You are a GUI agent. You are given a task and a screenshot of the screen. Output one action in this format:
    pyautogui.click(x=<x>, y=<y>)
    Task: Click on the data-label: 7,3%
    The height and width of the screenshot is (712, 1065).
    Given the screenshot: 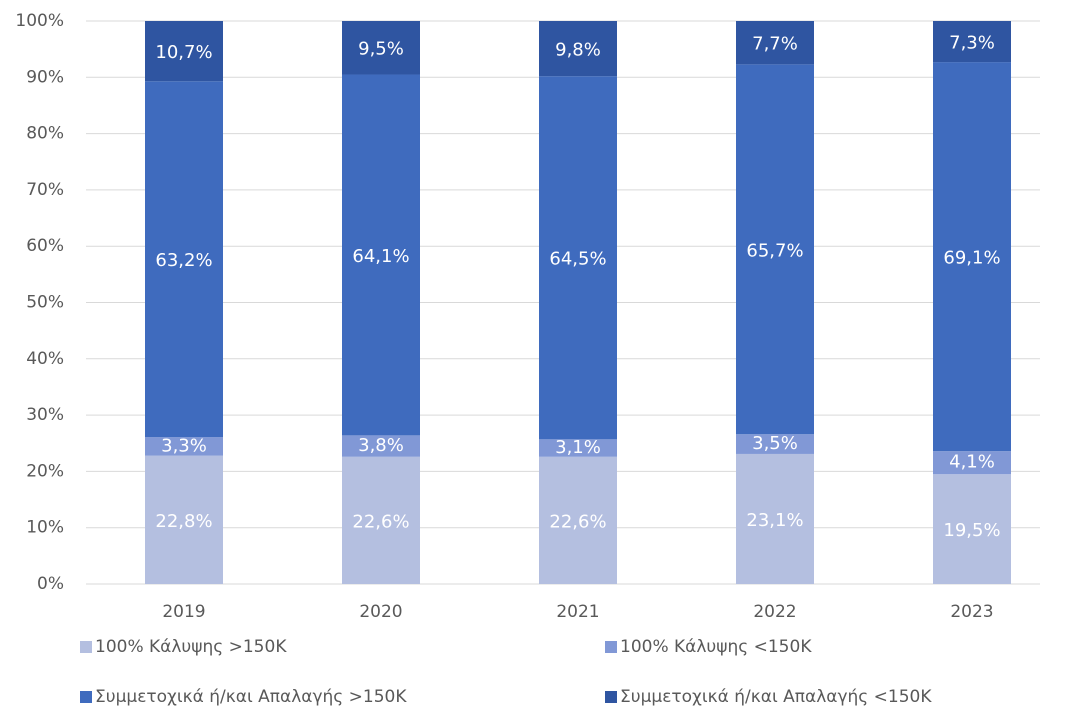 What is the action you would take?
    pyautogui.click(x=972, y=43)
    